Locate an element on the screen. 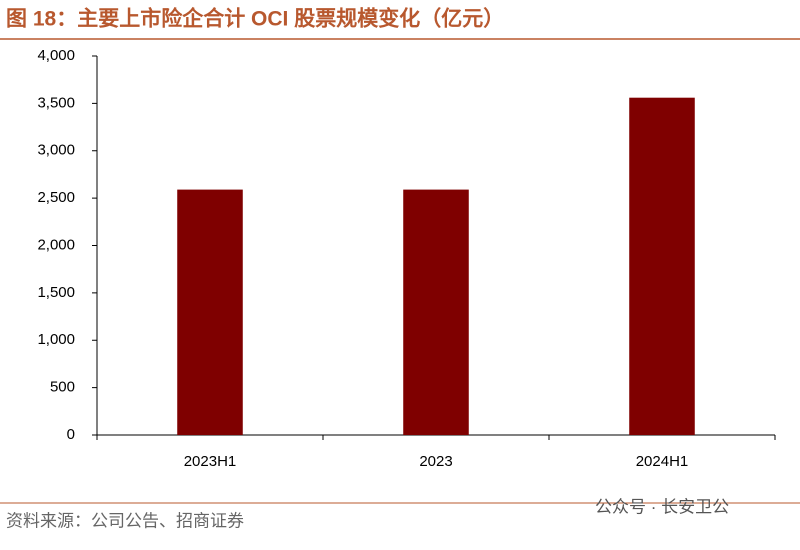 The width and height of the screenshot is (800, 550). x-tick-label: 2023 is located at coordinates (435, 461).